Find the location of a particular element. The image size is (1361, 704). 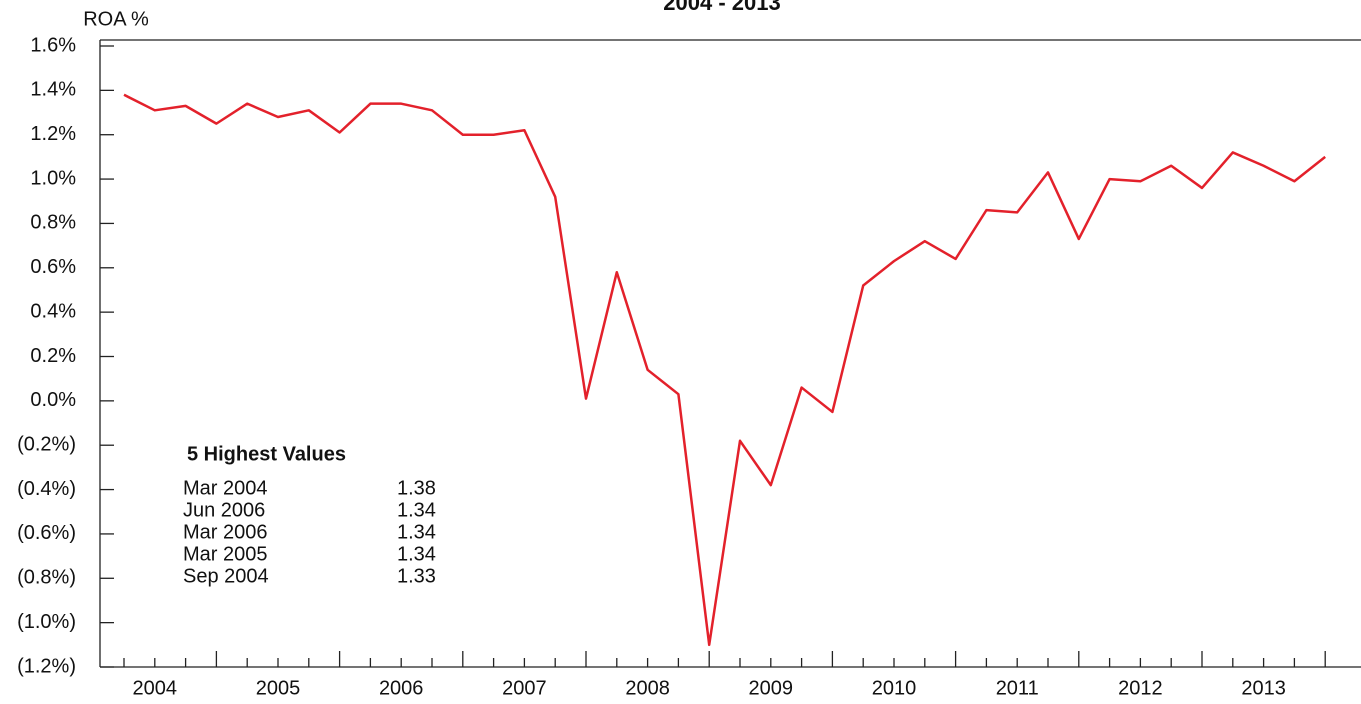

y-tick-label: 0.4% is located at coordinates (53, 311).